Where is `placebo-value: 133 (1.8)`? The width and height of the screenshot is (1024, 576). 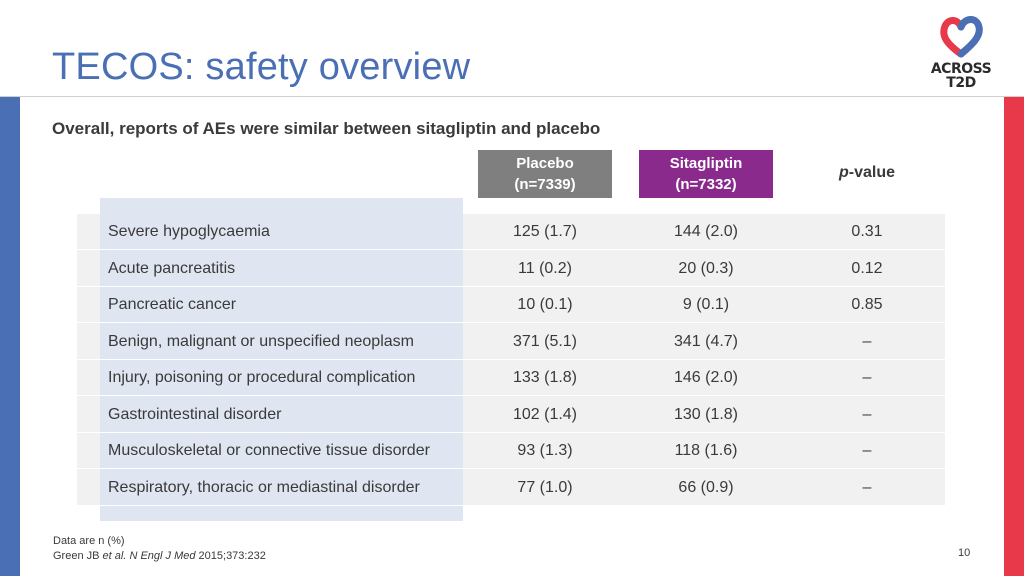 placebo-value: 133 (1.8) is located at coordinates (545, 377).